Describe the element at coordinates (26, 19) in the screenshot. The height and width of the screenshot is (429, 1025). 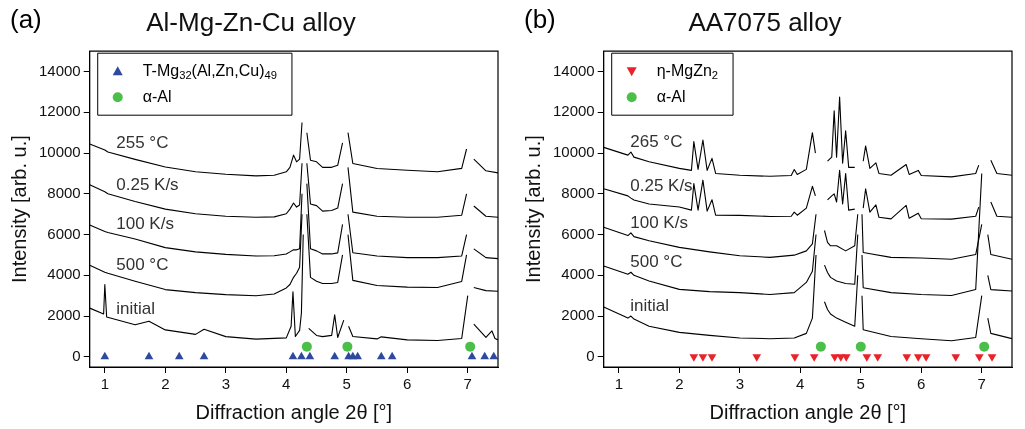
I see `text: (a)` at that location.